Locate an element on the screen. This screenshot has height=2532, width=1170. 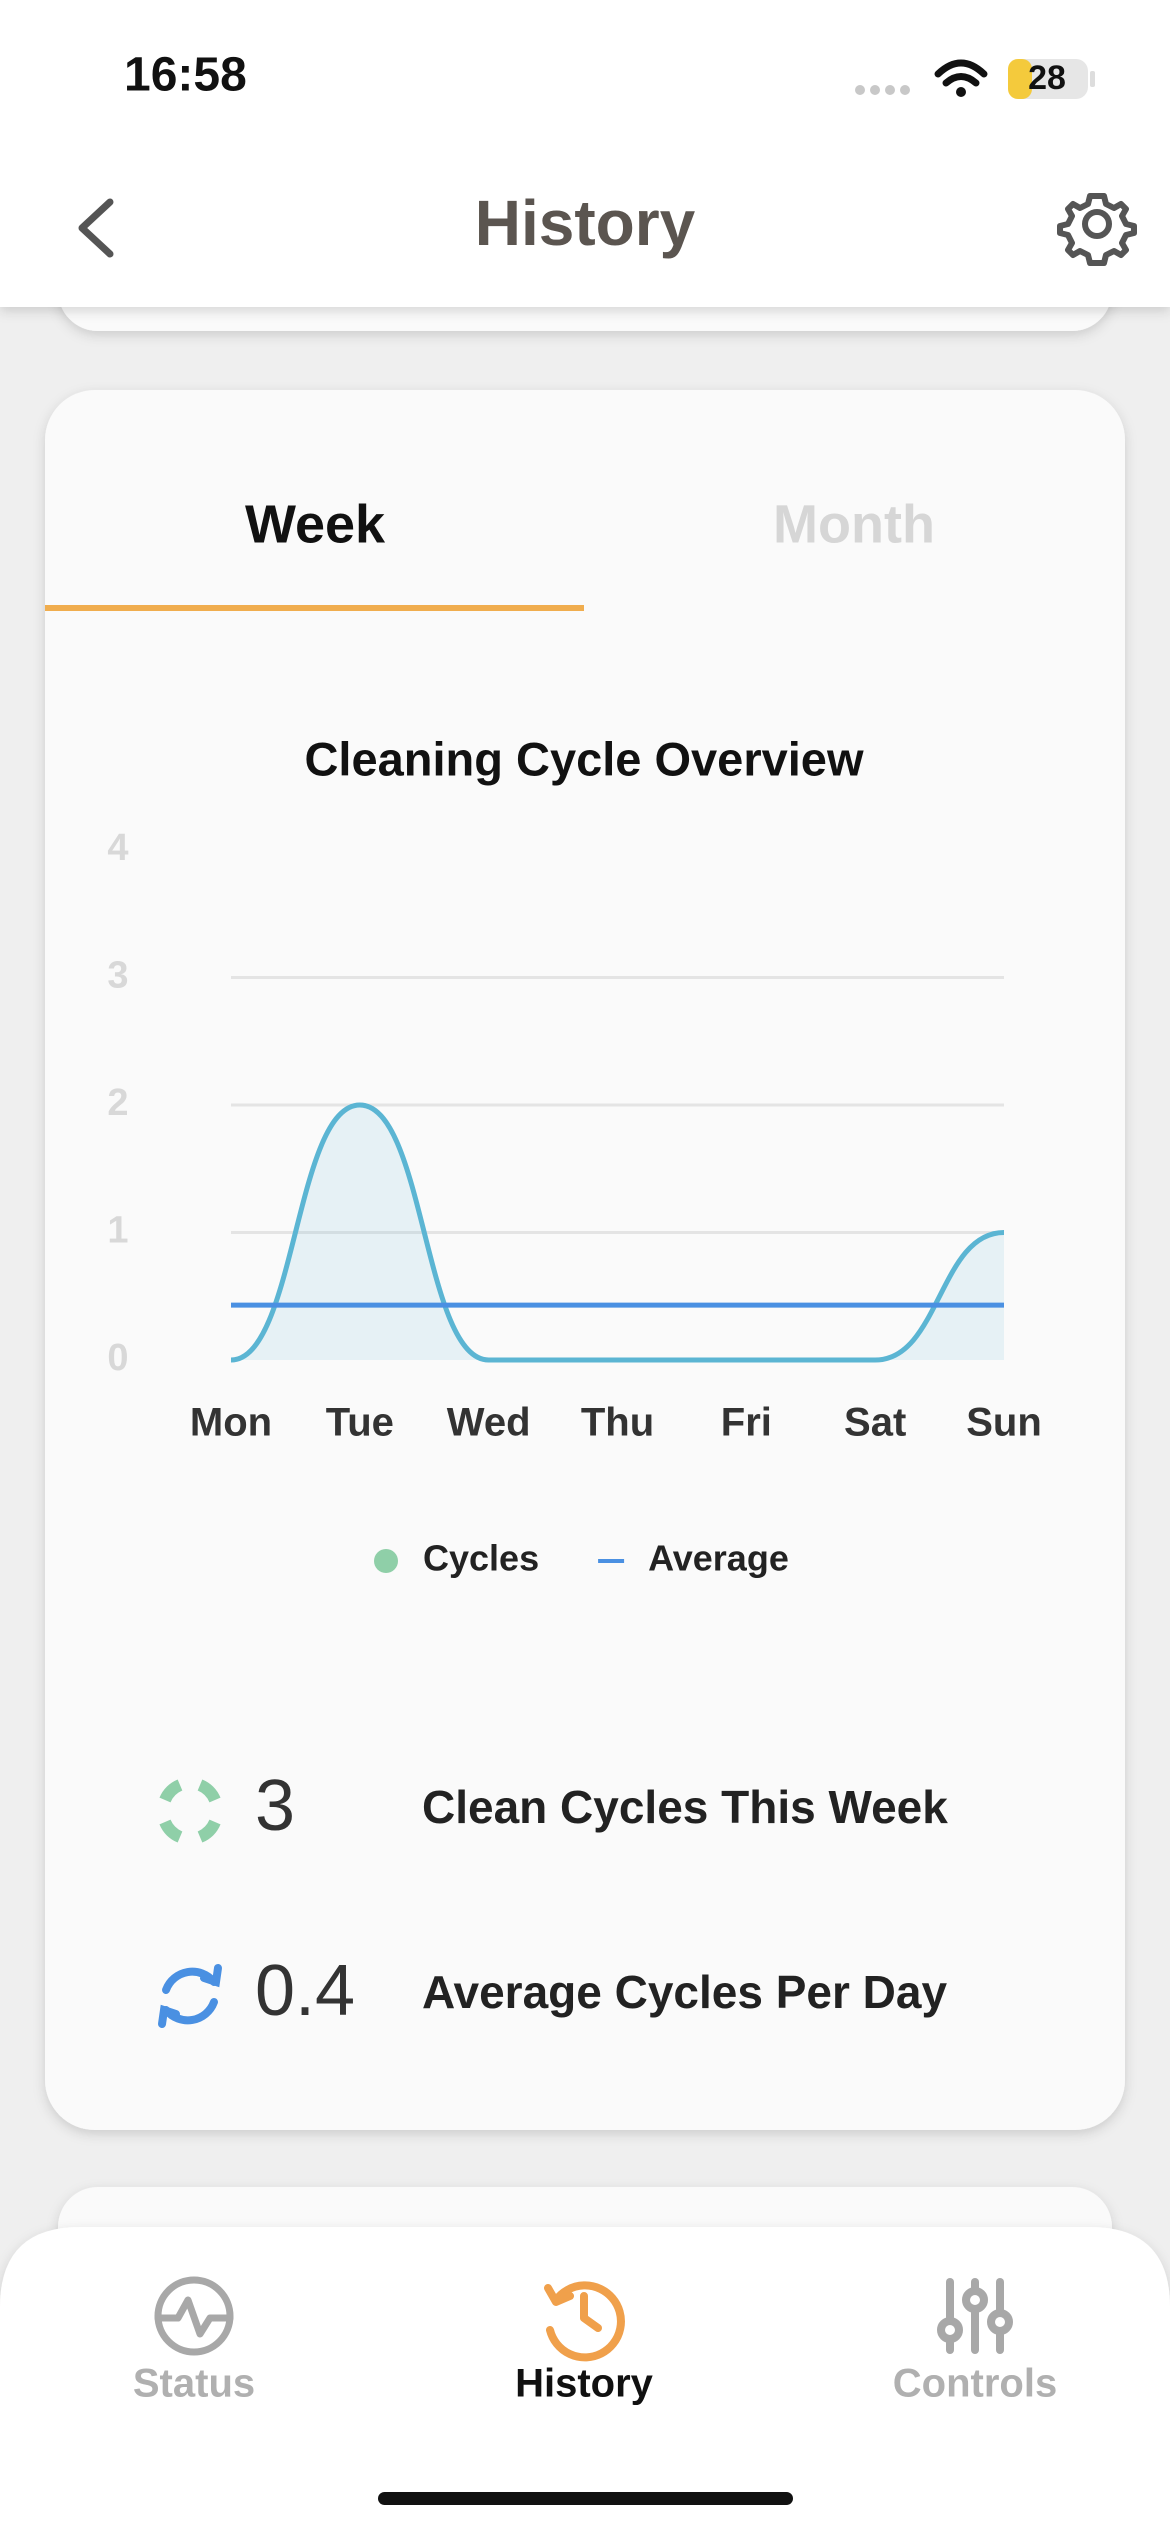
x-tick-label: Sun is located at coordinates (1004, 1423).